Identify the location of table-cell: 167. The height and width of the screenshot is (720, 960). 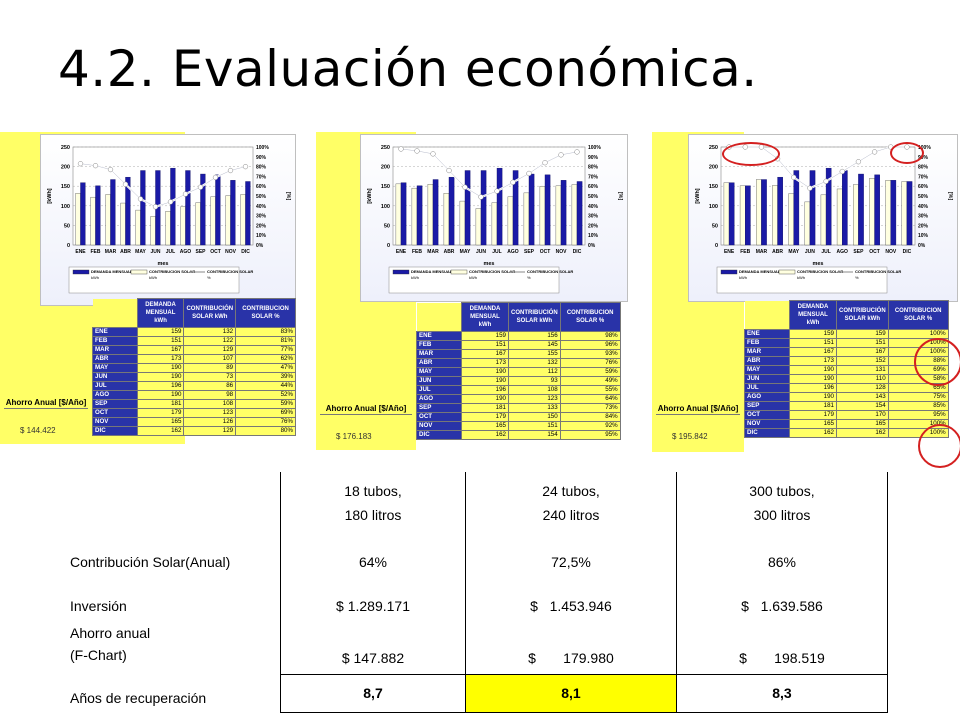
(485, 354).